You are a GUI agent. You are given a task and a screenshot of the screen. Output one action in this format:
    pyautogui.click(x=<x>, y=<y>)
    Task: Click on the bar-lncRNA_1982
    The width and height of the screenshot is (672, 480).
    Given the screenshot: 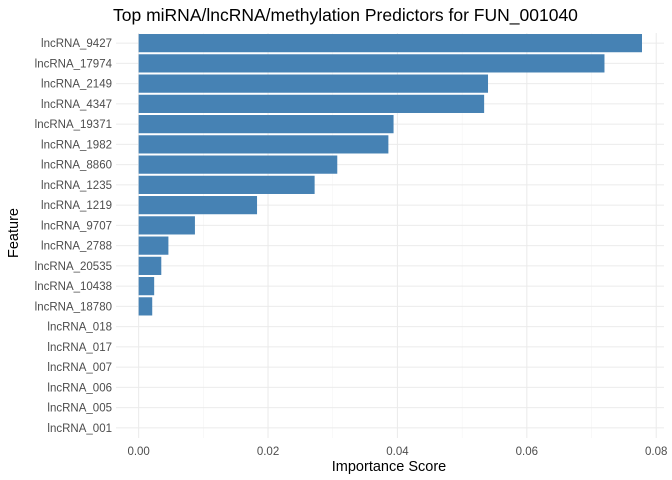 What is the action you would take?
    pyautogui.click(x=263, y=144)
    